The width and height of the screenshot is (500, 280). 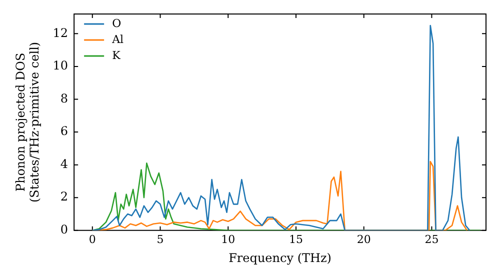 I want to click on x-tick-label: 15, so click(x=295, y=239).